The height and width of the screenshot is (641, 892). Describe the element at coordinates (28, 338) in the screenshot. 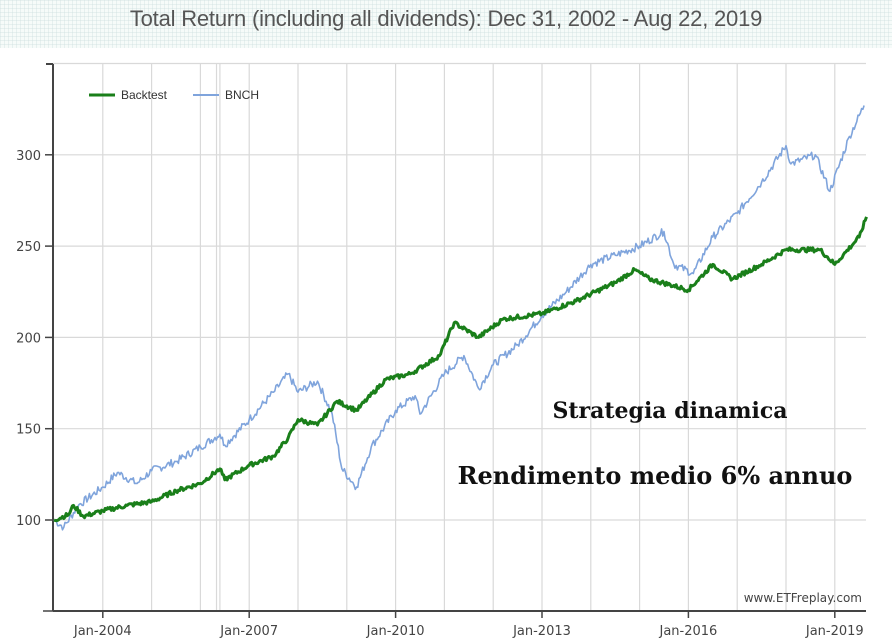

I see `y-tick-label: 200` at that location.